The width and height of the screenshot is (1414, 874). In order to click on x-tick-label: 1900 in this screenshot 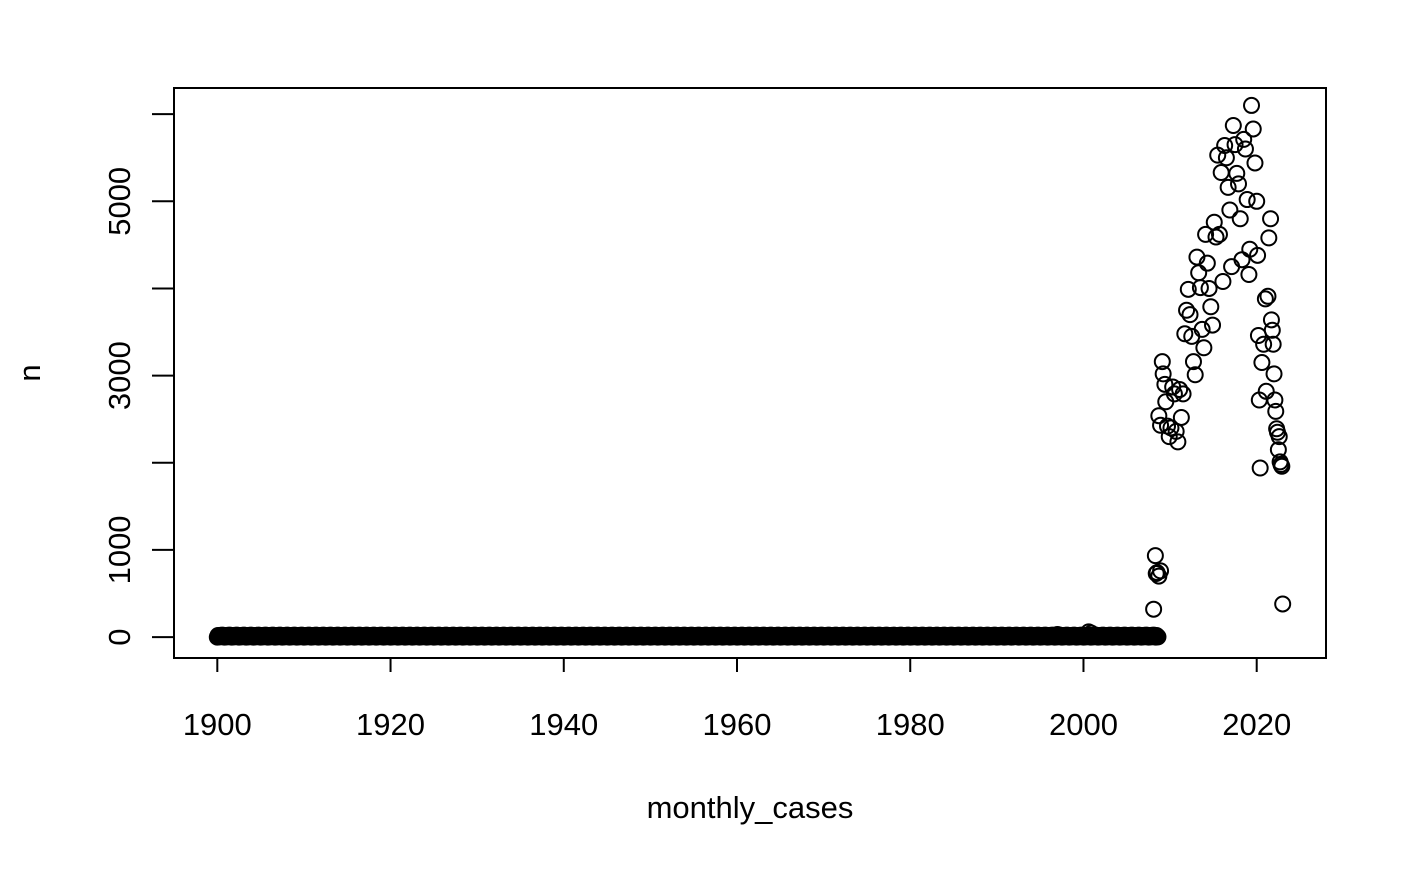, I will do `click(217, 724)`.